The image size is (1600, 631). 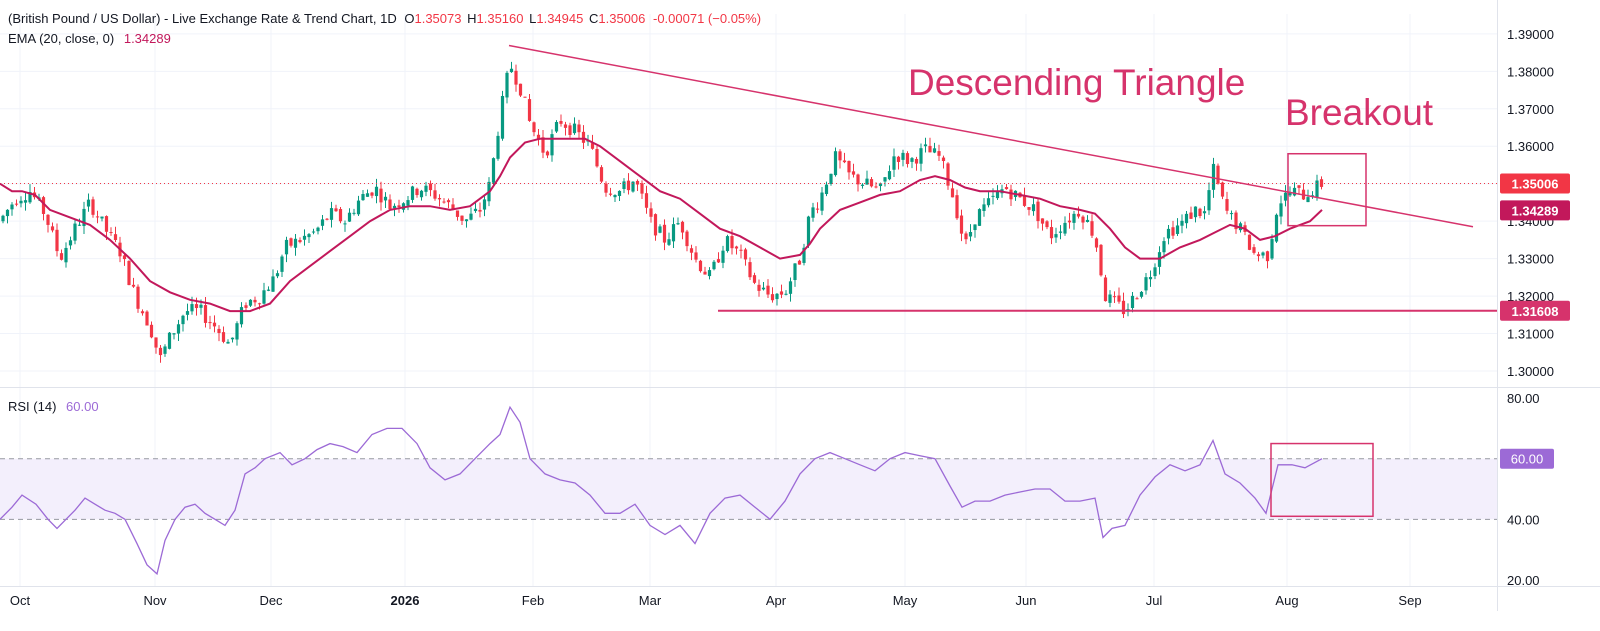 I want to click on time-tick-label: 2026, so click(x=405, y=600).